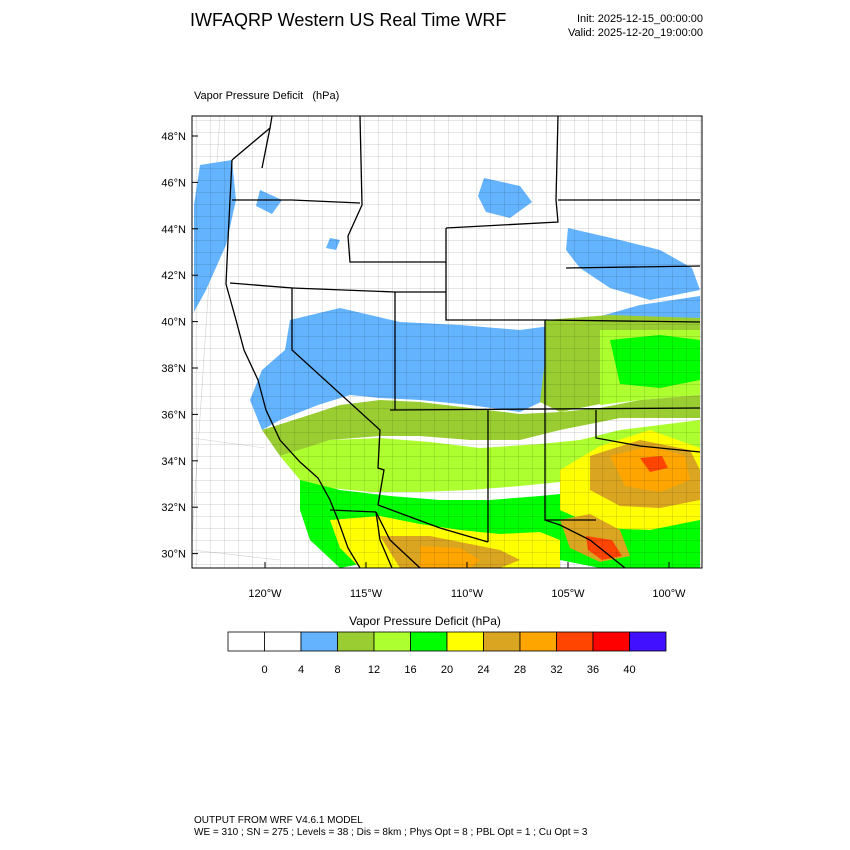 This screenshot has width=850, height=850. What do you see at coordinates (467, 581) in the screenshot?
I see `longitude-axis: 120°W 115°W 110°W 105°W 100°W` at bounding box center [467, 581].